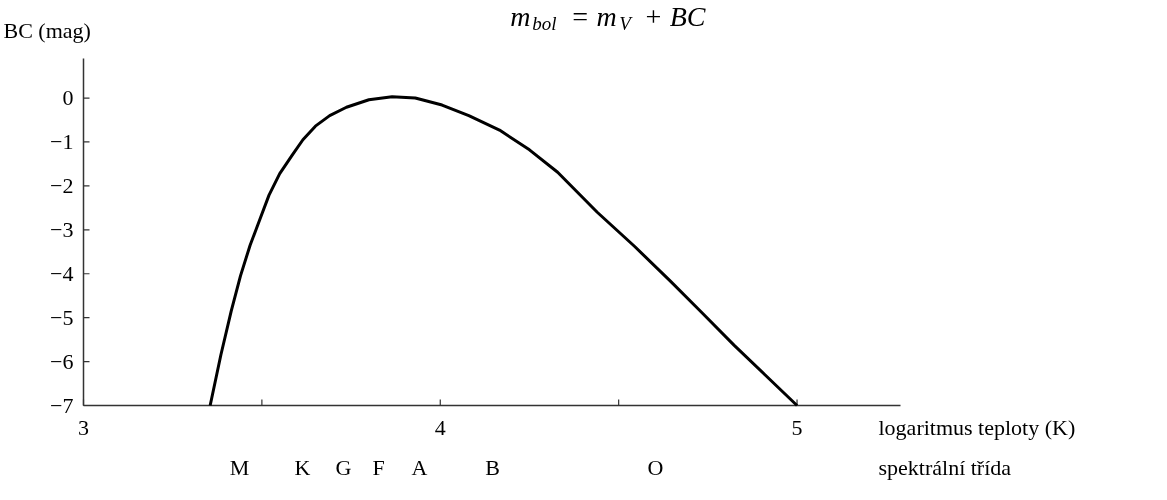  What do you see at coordinates (440, 427) in the screenshot?
I see `x-tick-label: 4` at bounding box center [440, 427].